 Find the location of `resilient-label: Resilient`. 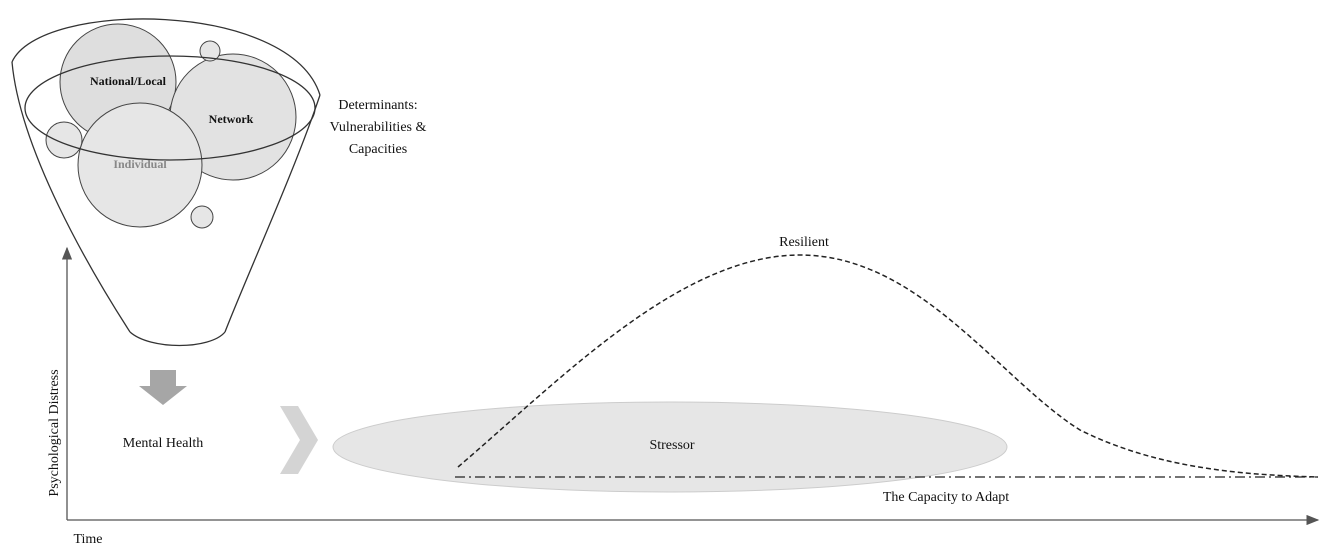

resilient-label: Resilient is located at coordinates (804, 242).